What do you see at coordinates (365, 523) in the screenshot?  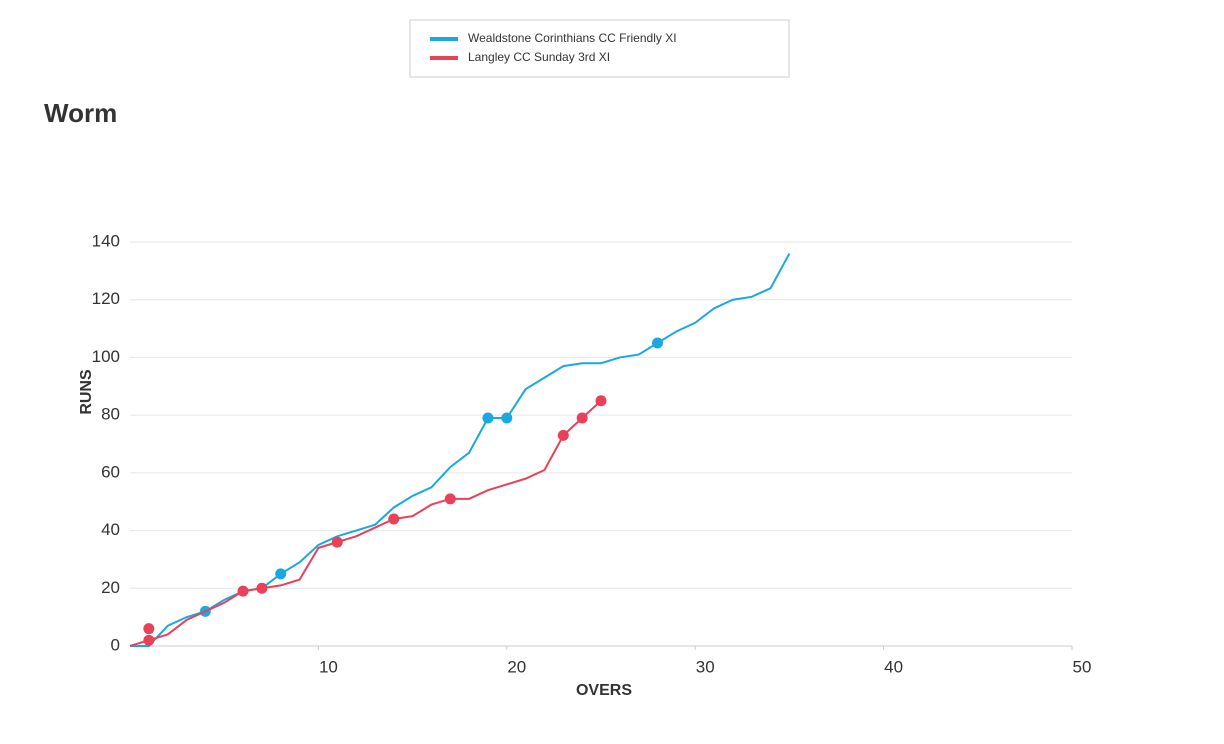 I see `worm-line` at bounding box center [365, 523].